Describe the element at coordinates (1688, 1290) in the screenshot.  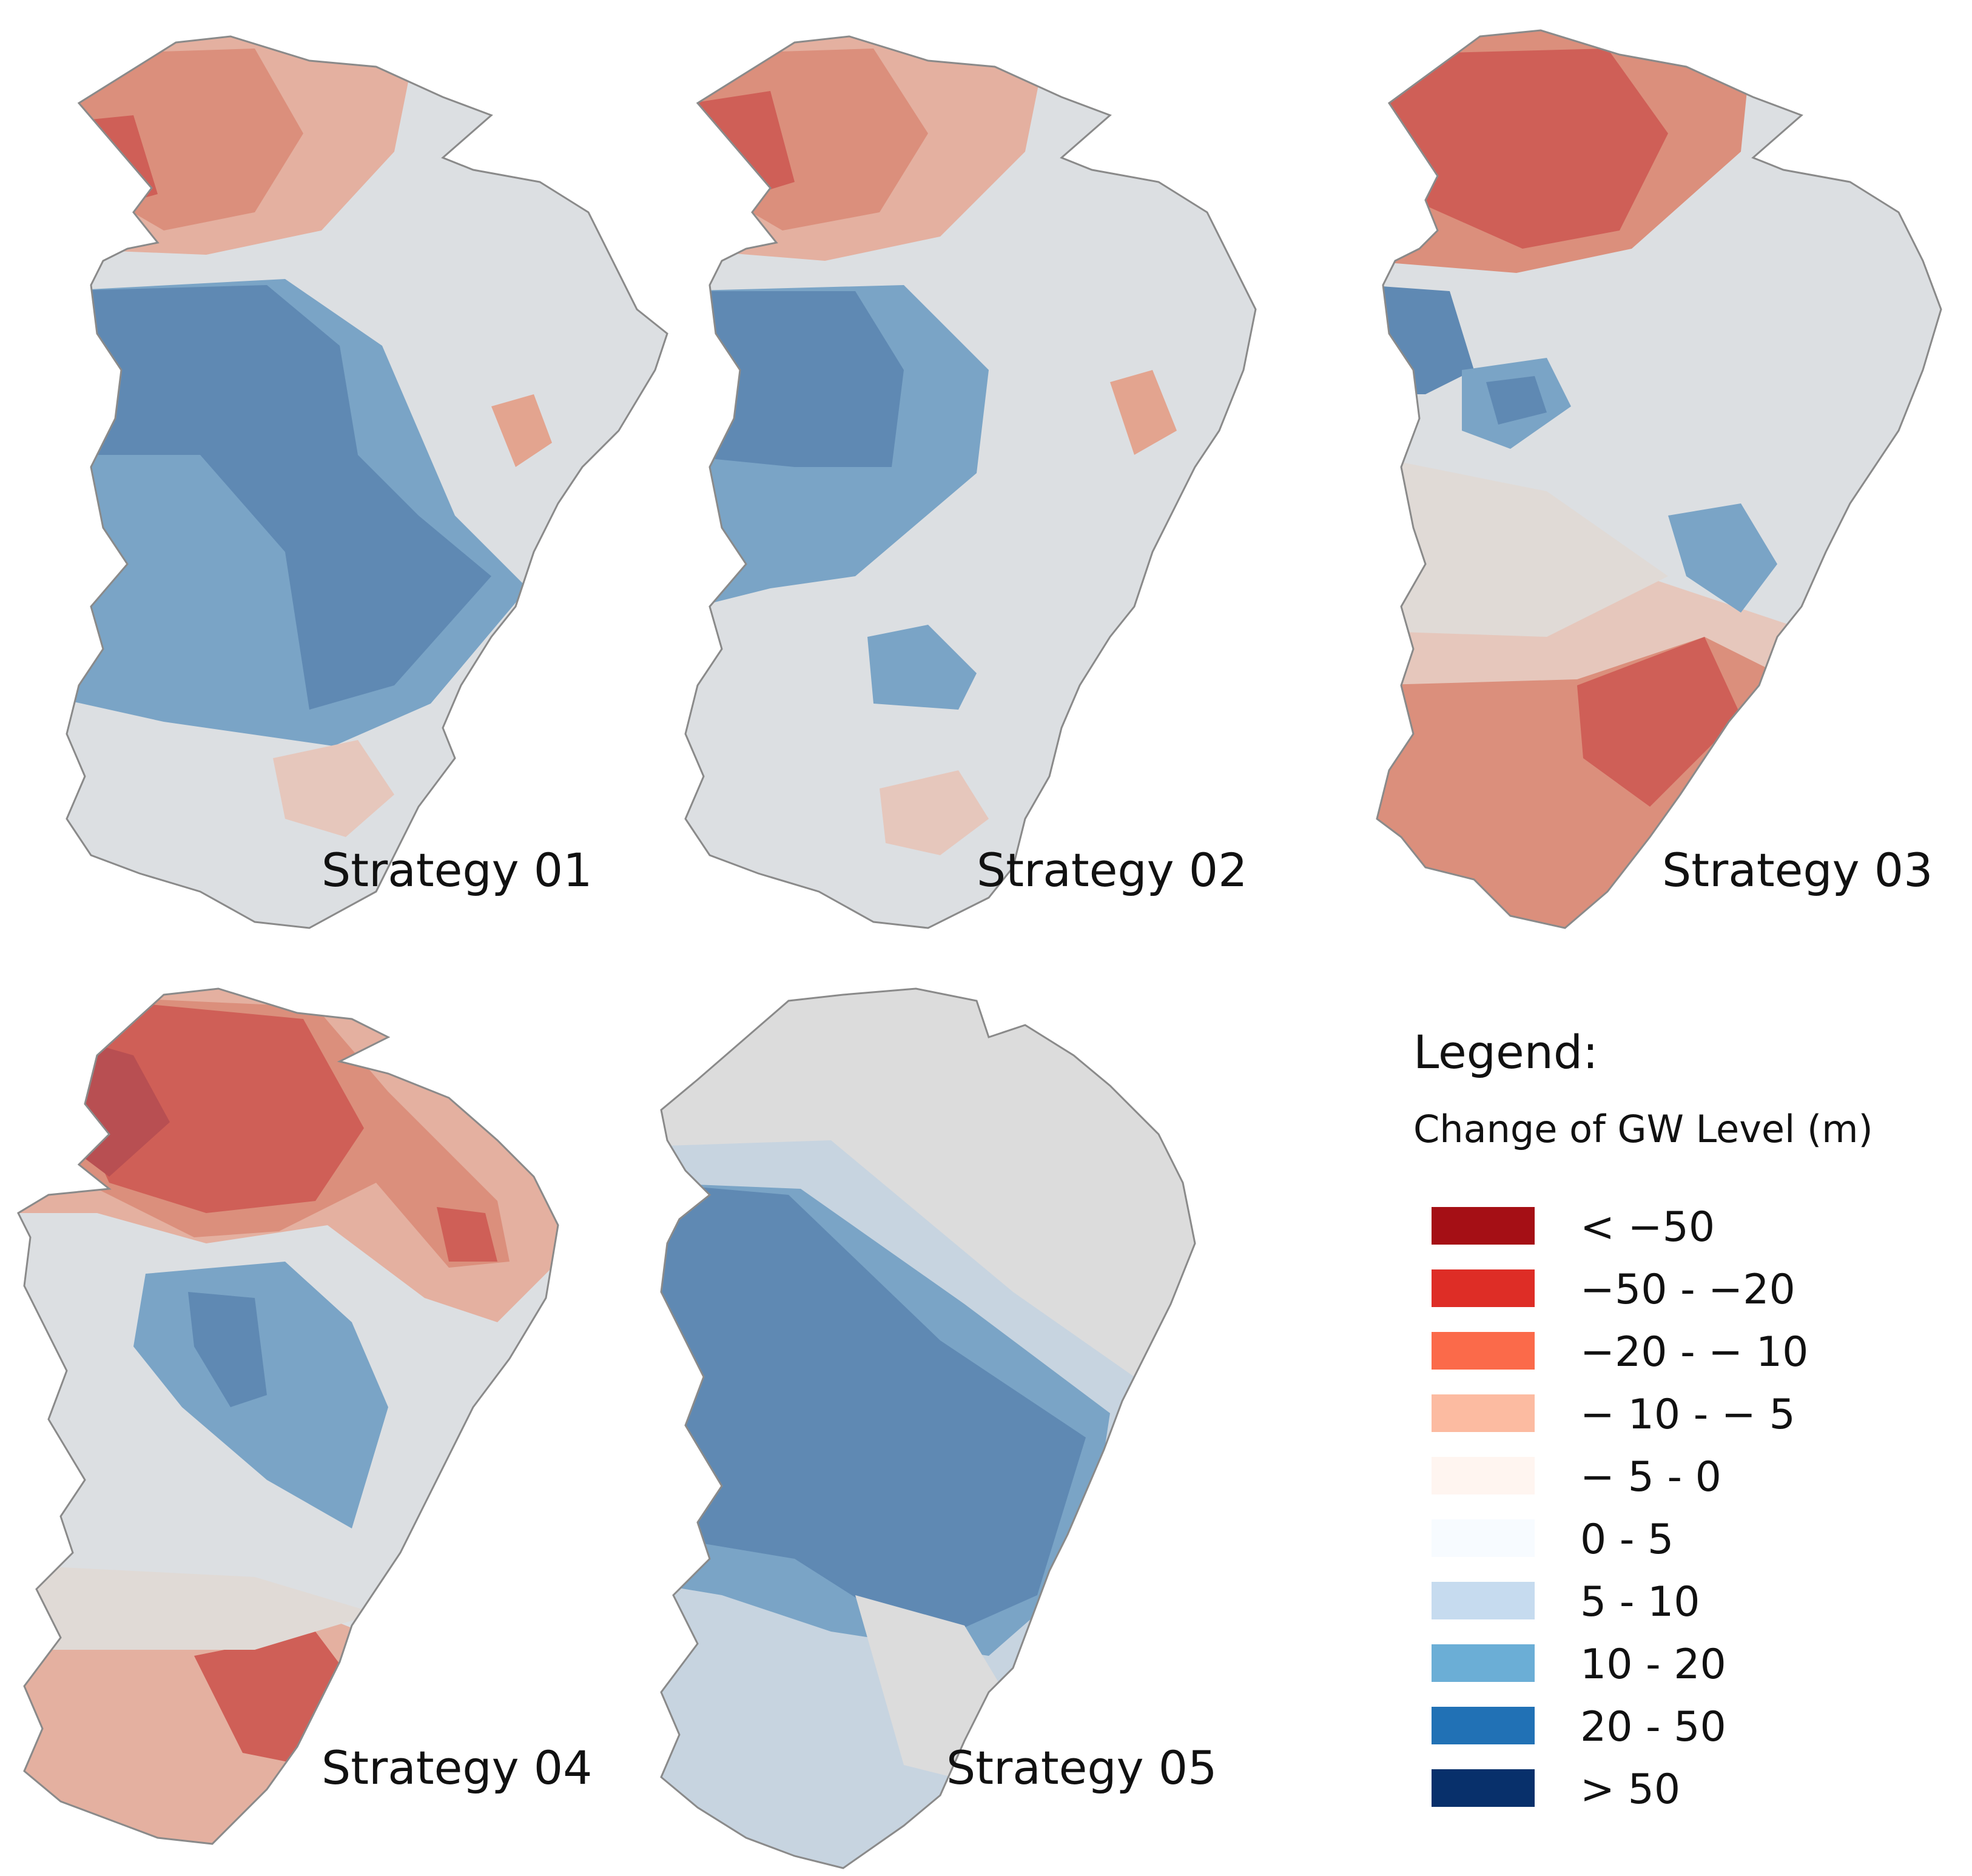
I see `legend-label: −50 - −20` at that location.